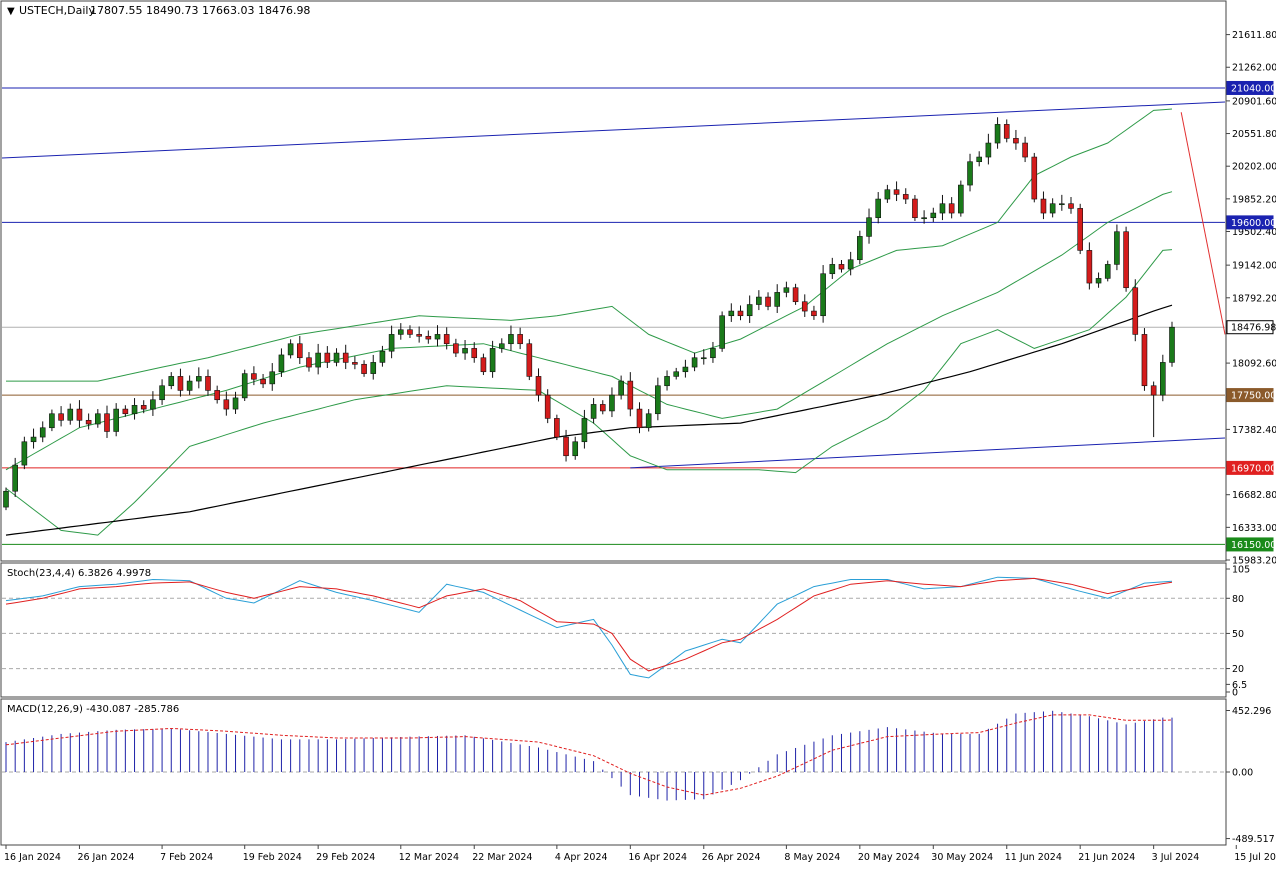 This screenshot has width=1276, height=871. What do you see at coordinates (928, 453) in the screenshot?
I see `lower-trendline` at bounding box center [928, 453].